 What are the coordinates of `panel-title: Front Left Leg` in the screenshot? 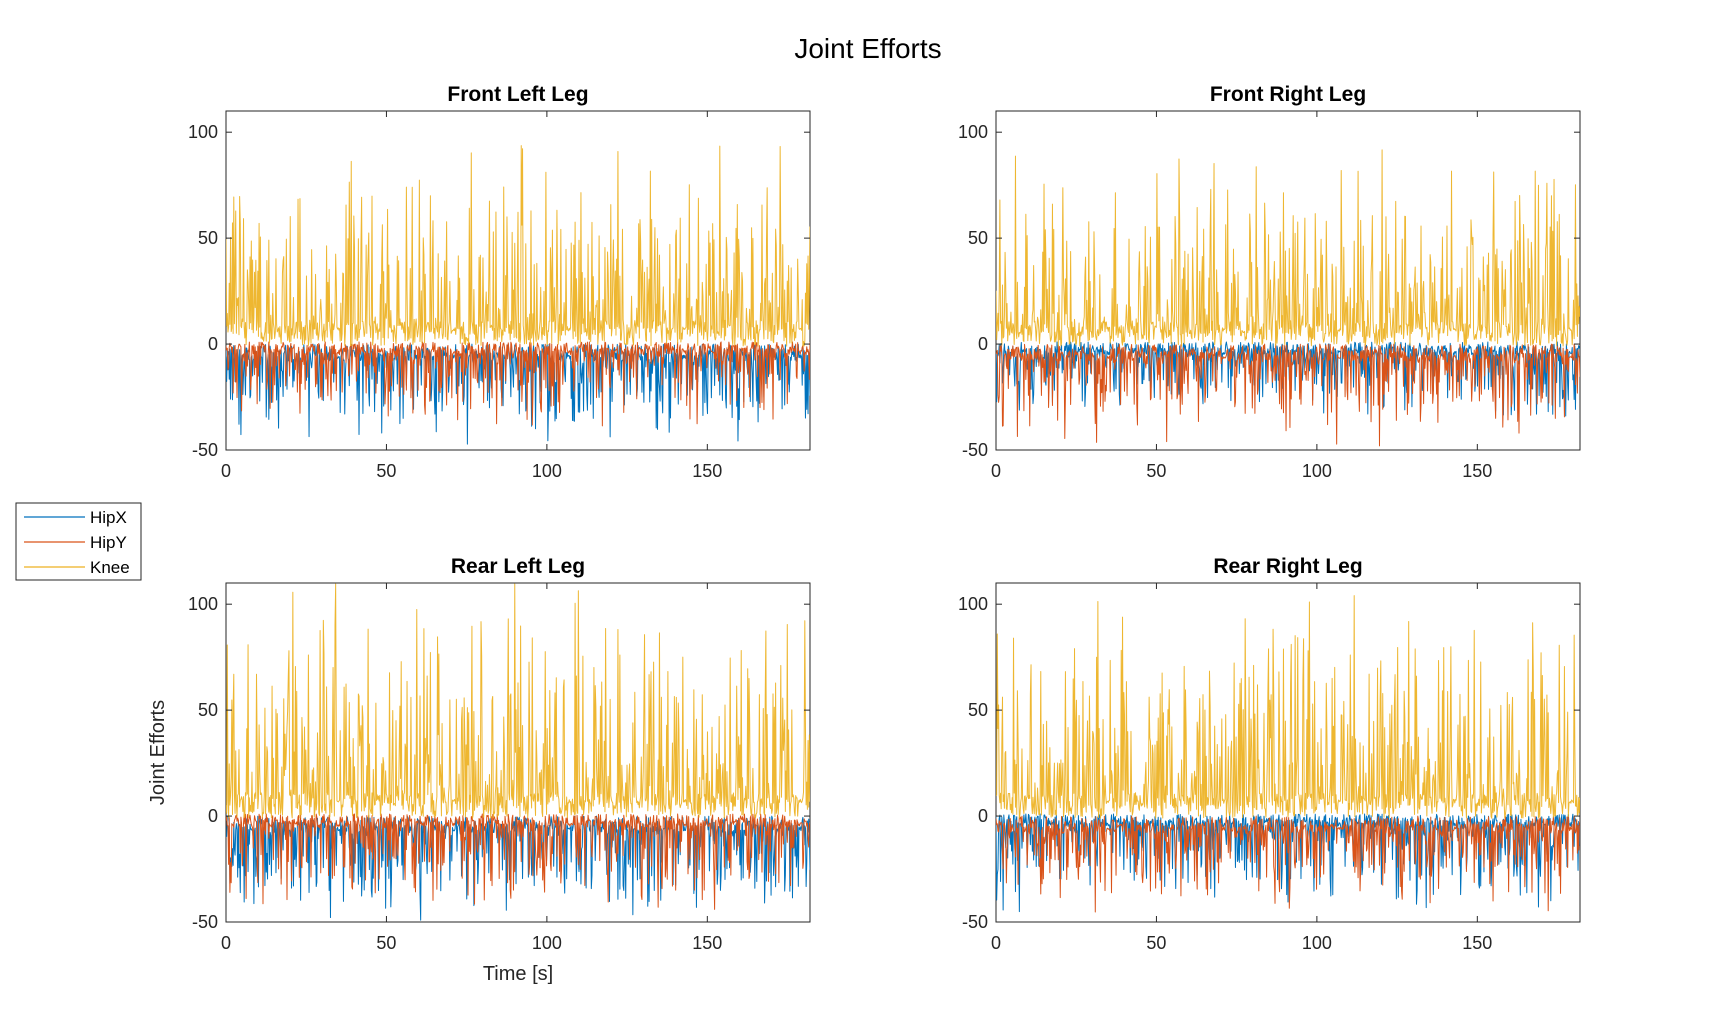 It's located at (517, 94).